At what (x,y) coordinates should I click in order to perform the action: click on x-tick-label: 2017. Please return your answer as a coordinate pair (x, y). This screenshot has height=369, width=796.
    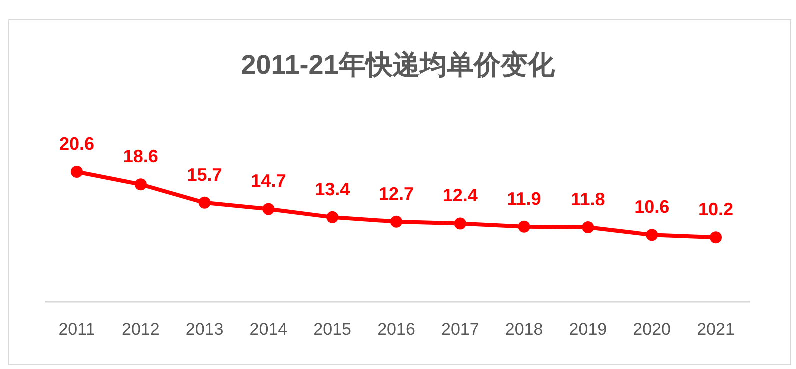
    Looking at the image, I should click on (460, 329).